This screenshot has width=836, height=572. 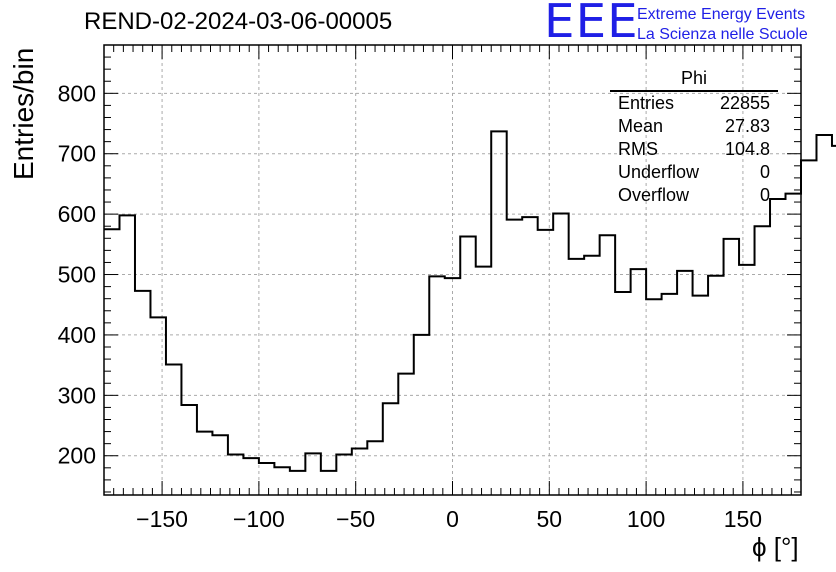 What do you see at coordinates (722, 34) in the screenshot?
I see `logo-text-line2: La Scienza nelle Scuole` at bounding box center [722, 34].